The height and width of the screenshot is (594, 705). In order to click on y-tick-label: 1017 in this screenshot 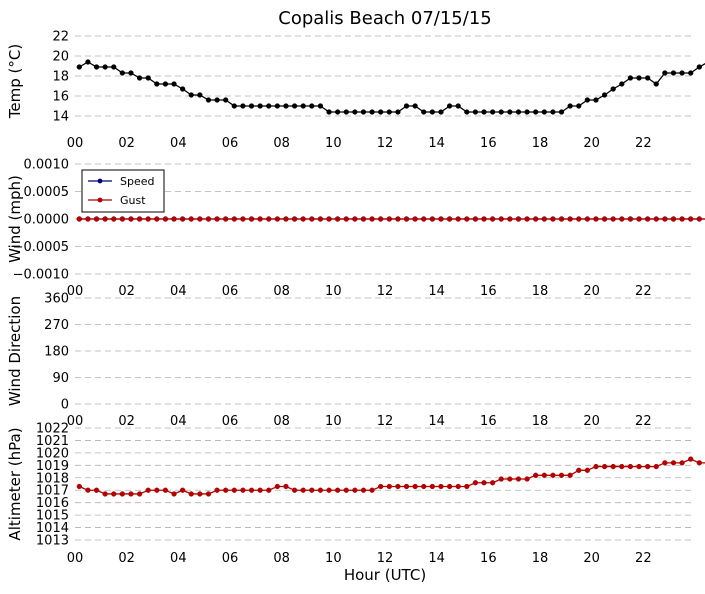, I will do `click(52, 491)`.